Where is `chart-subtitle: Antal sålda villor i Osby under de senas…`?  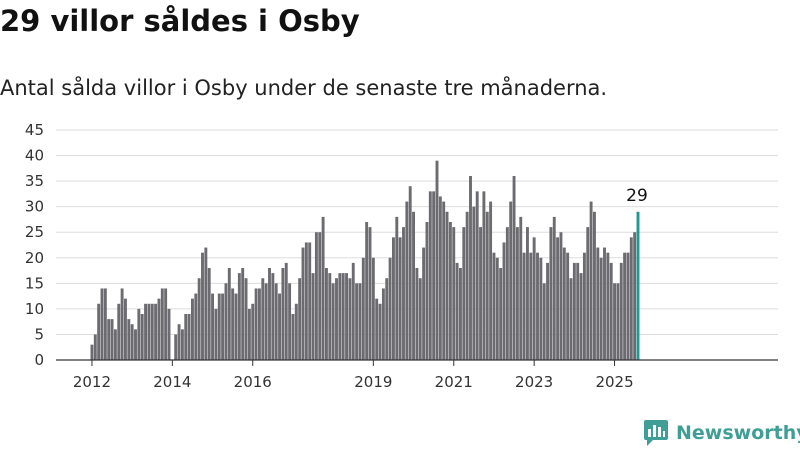
chart-subtitle: Antal sålda villor i Osby under de senas… is located at coordinates (304, 88).